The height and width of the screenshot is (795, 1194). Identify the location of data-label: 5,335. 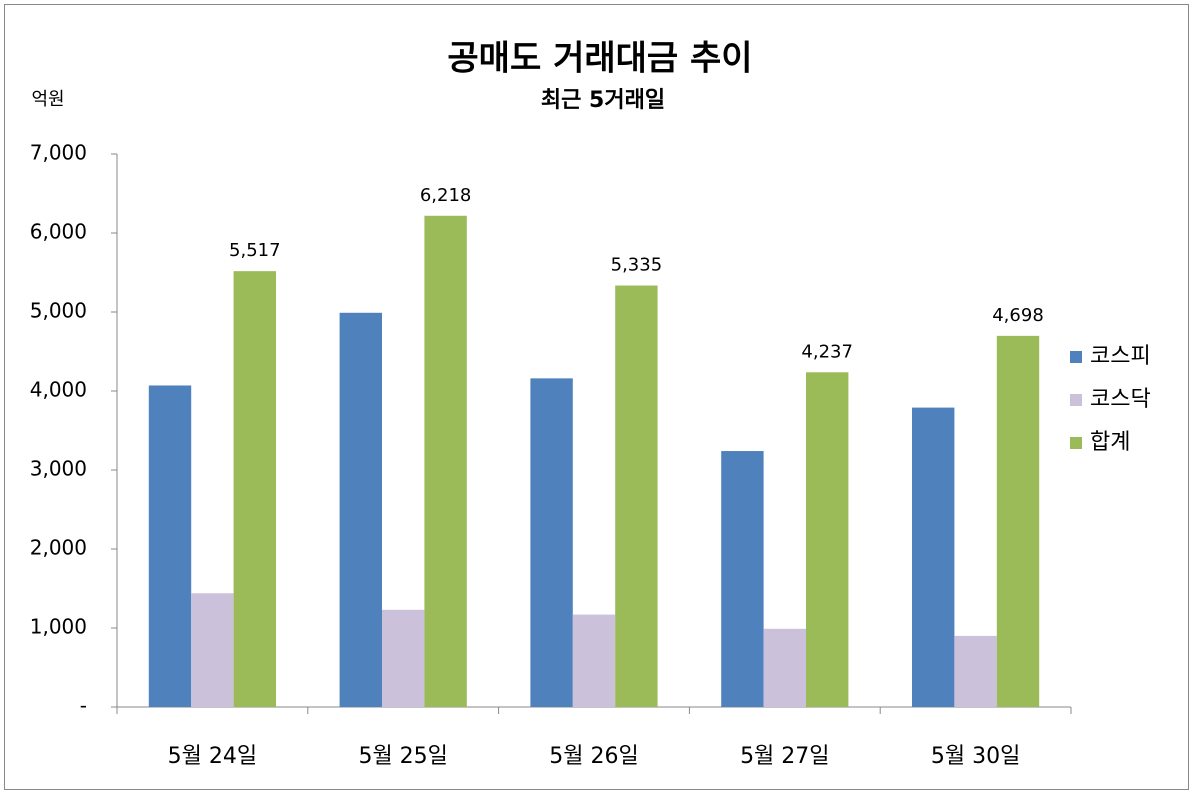
(637, 265).